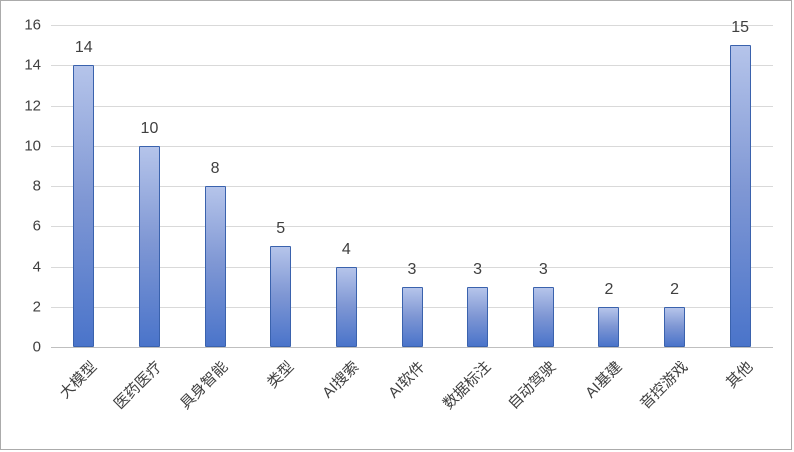  What do you see at coordinates (204, 385) in the screenshot?
I see `x-axis-label: 具身智能` at bounding box center [204, 385].